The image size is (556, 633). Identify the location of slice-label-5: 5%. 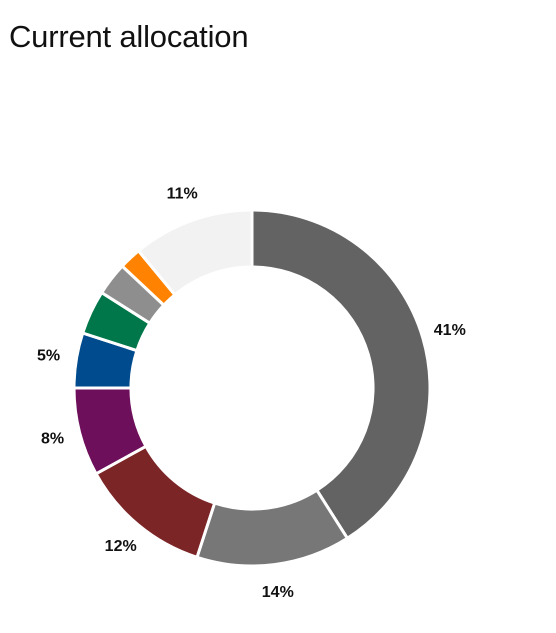
(48, 355).